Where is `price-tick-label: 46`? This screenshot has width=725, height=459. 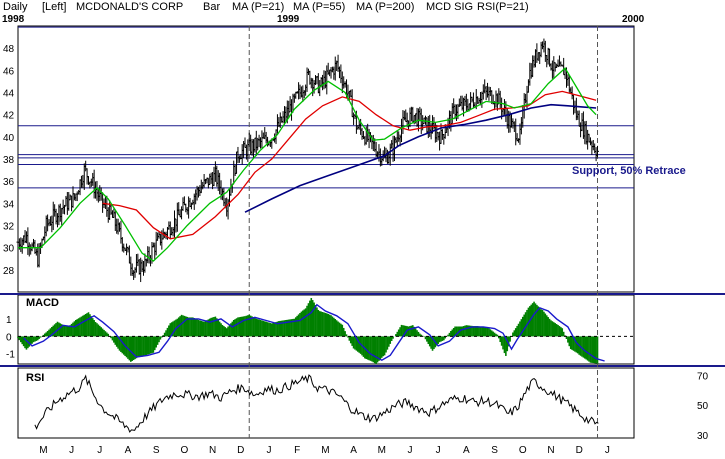
price-tick-label: 46 is located at coordinates (9, 71).